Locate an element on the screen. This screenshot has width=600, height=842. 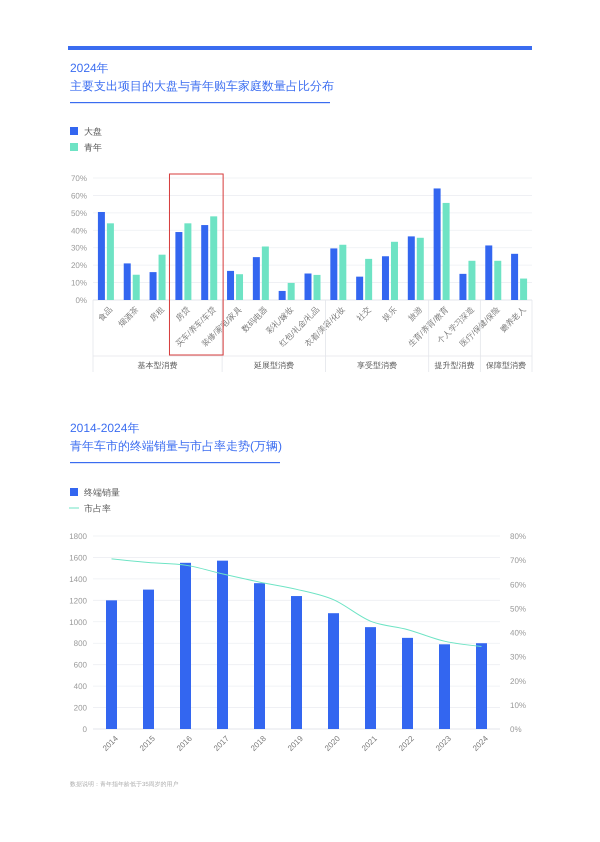
y-tick-label: 1200 is located at coordinates (78, 601).